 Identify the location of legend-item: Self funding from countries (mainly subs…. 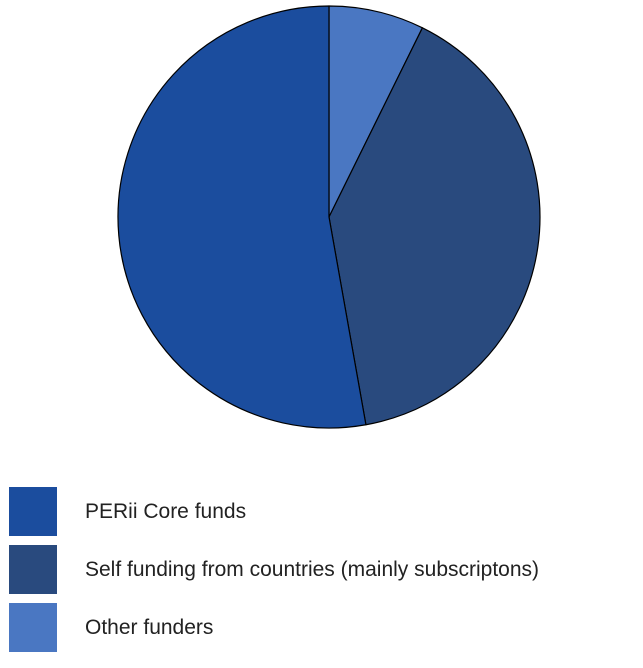
(326, 569).